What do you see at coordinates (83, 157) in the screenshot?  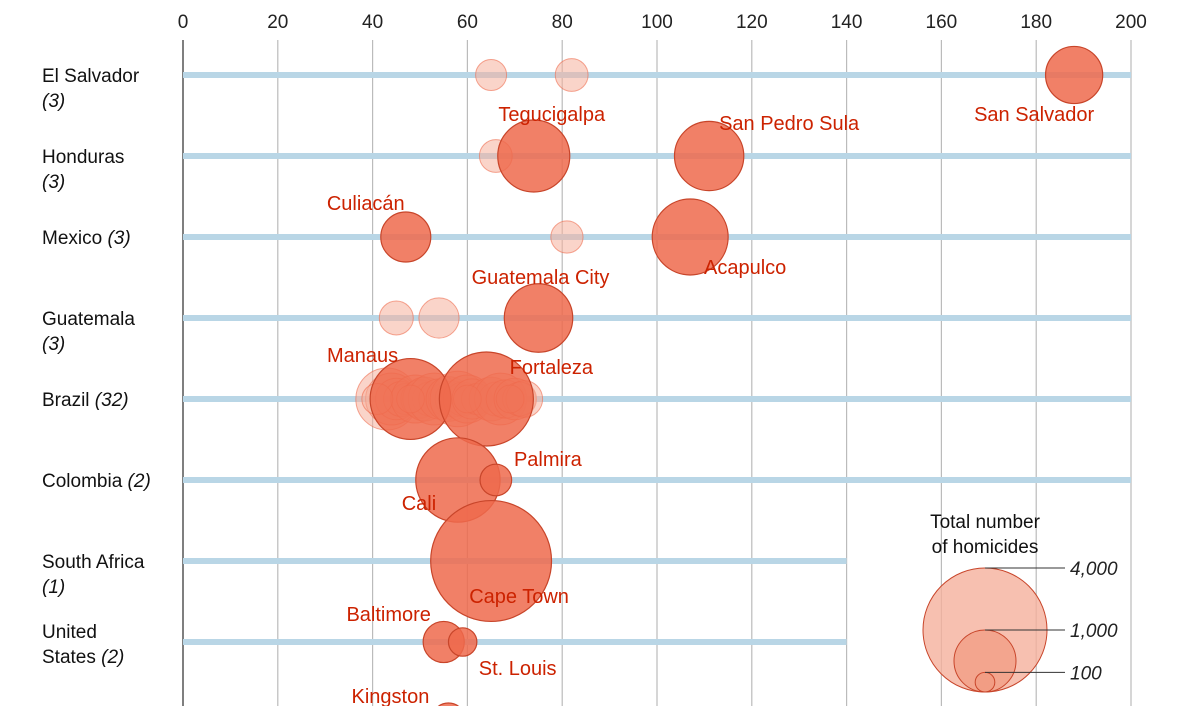 I see `country-name: Honduras` at bounding box center [83, 157].